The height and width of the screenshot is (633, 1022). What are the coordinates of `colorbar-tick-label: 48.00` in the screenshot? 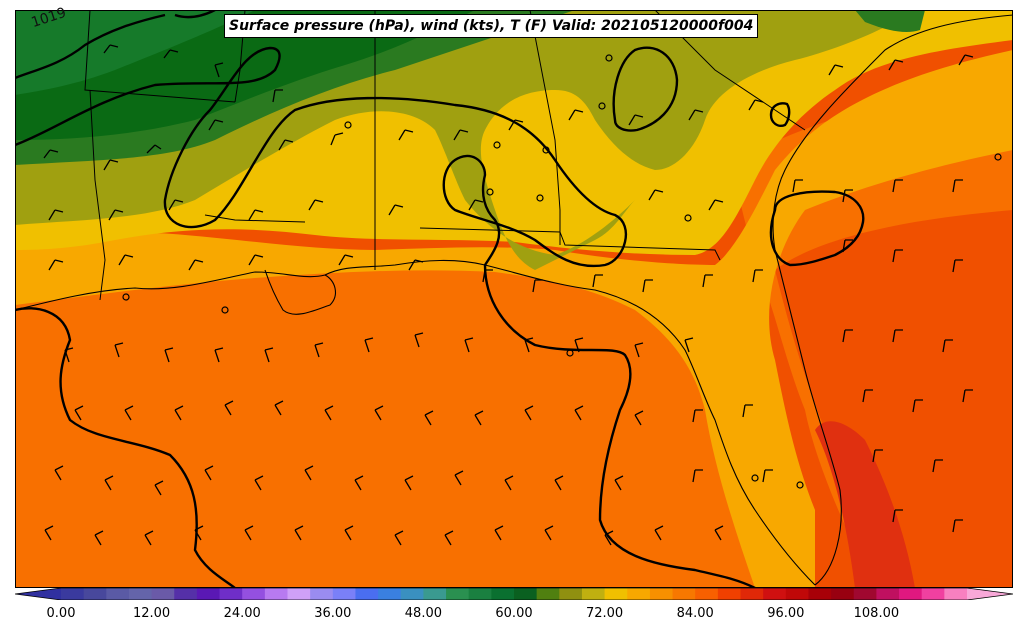 It's located at (423, 613).